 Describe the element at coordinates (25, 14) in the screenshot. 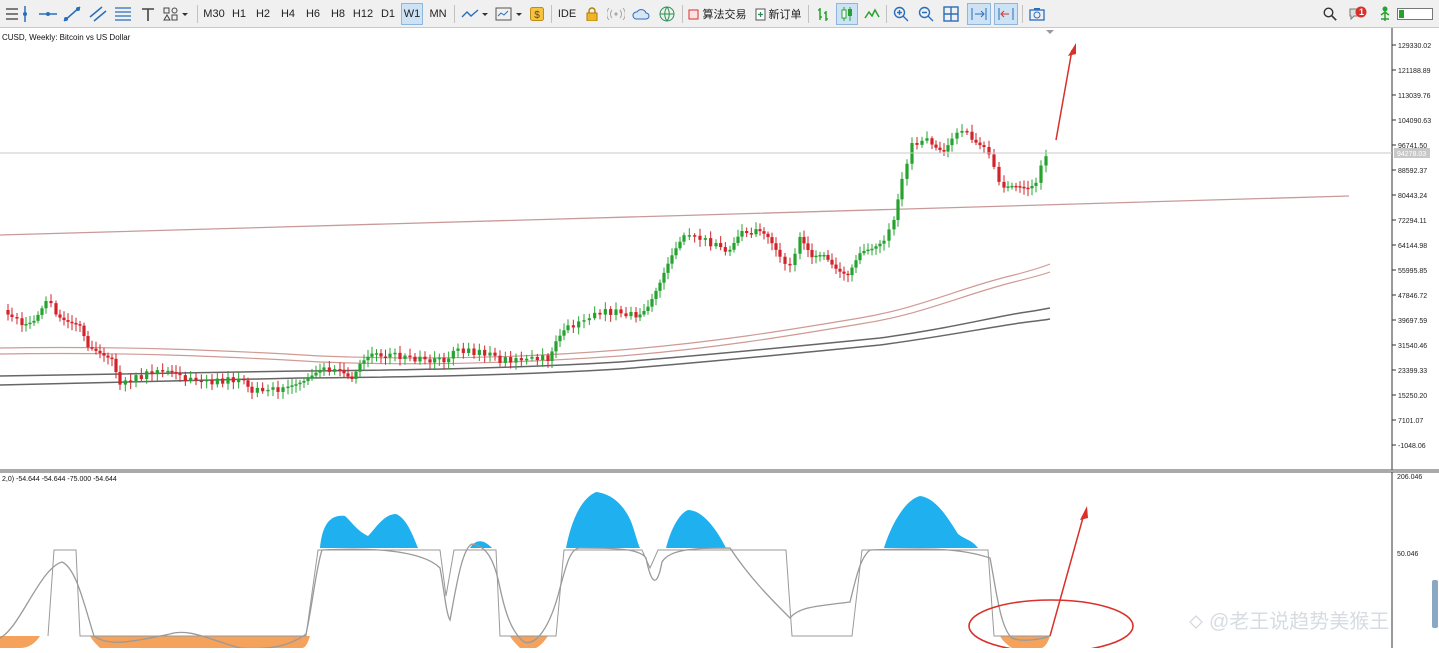

I see `vertical-line-tool-icon` at that location.